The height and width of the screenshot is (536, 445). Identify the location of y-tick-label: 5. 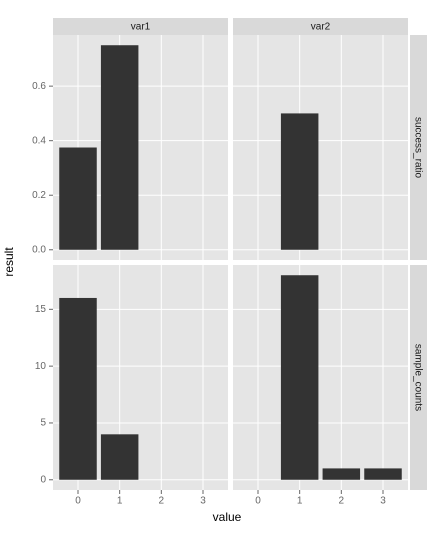
(43, 423).